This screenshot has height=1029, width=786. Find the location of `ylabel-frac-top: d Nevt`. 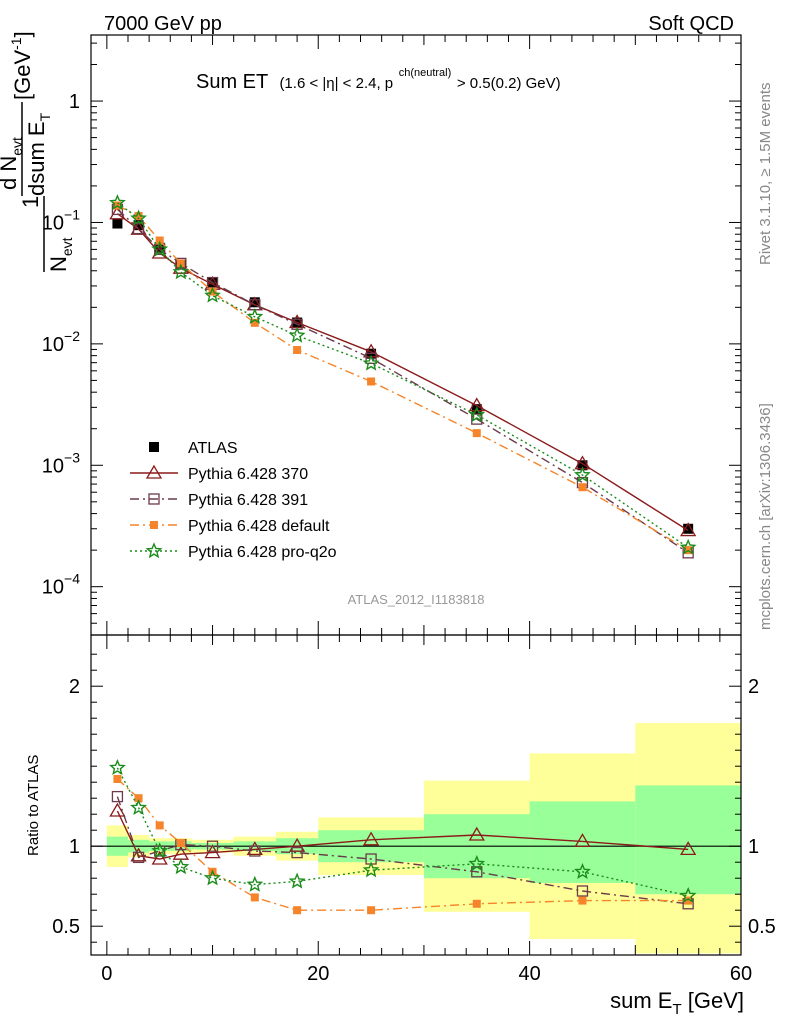

ylabel-frac-top: d Nevt is located at coordinates (12, 163).